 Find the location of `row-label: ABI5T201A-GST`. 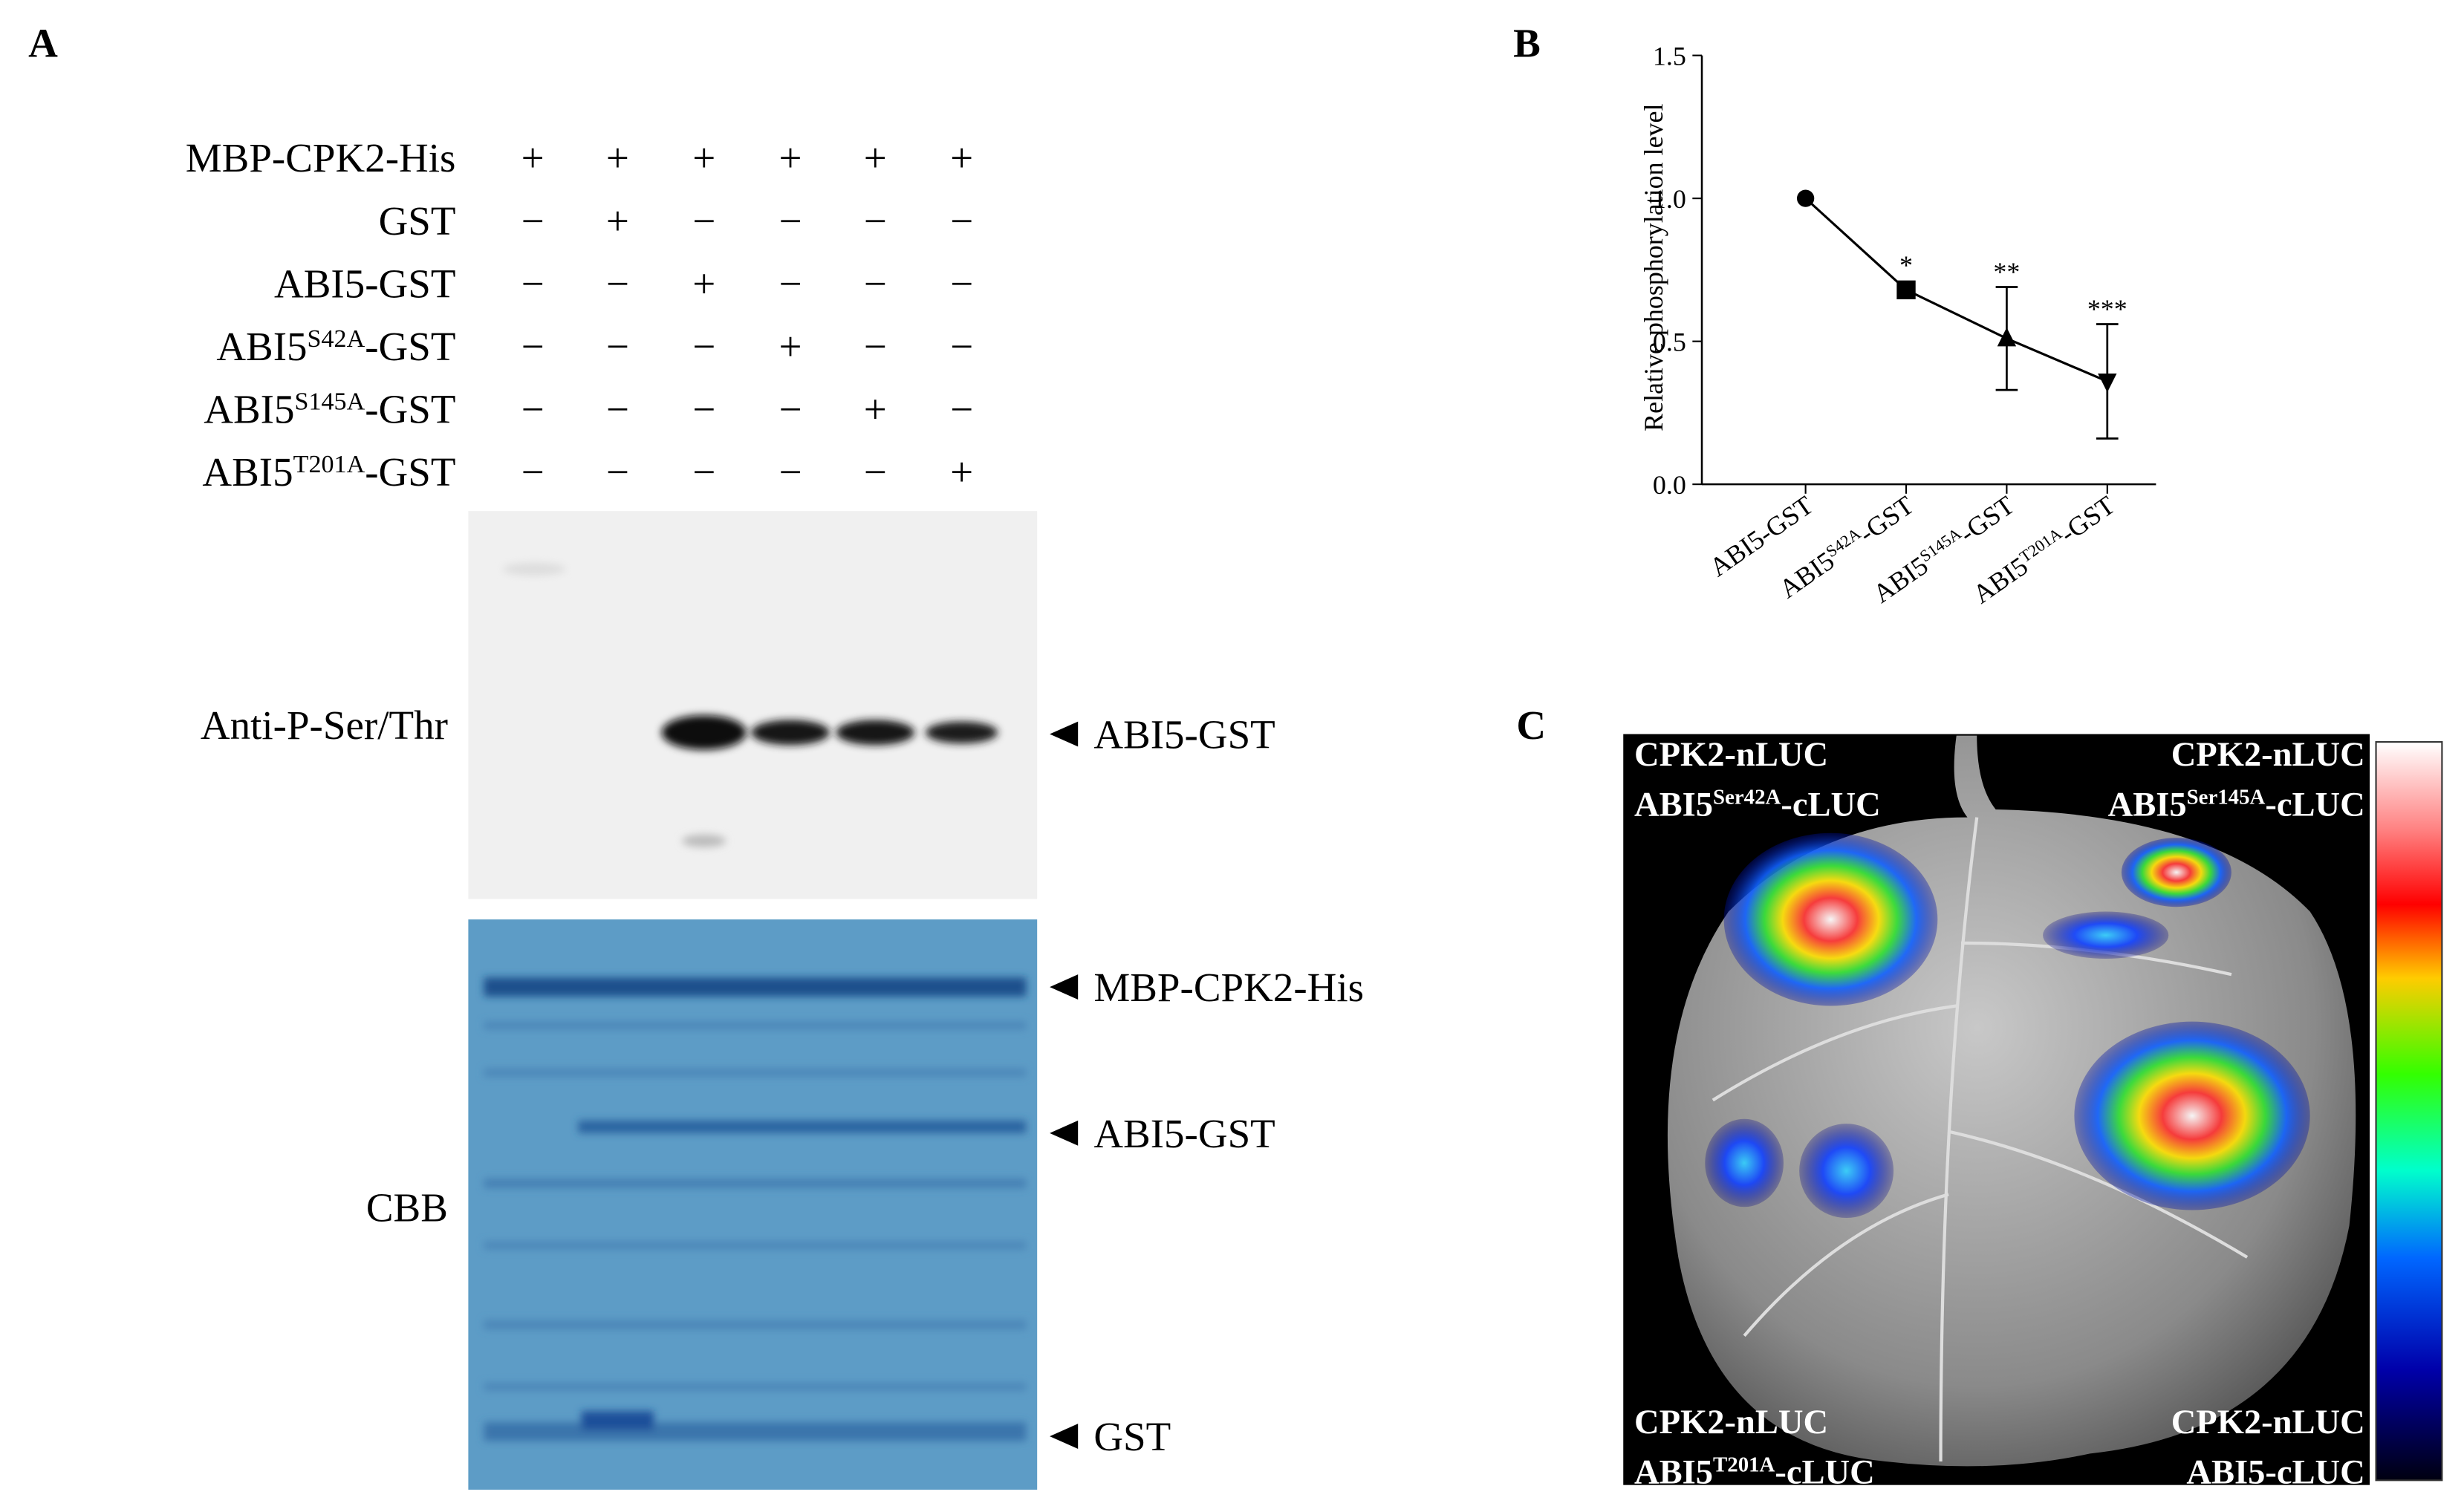

row-label: ABI5T201A-GST is located at coordinates (328, 472).